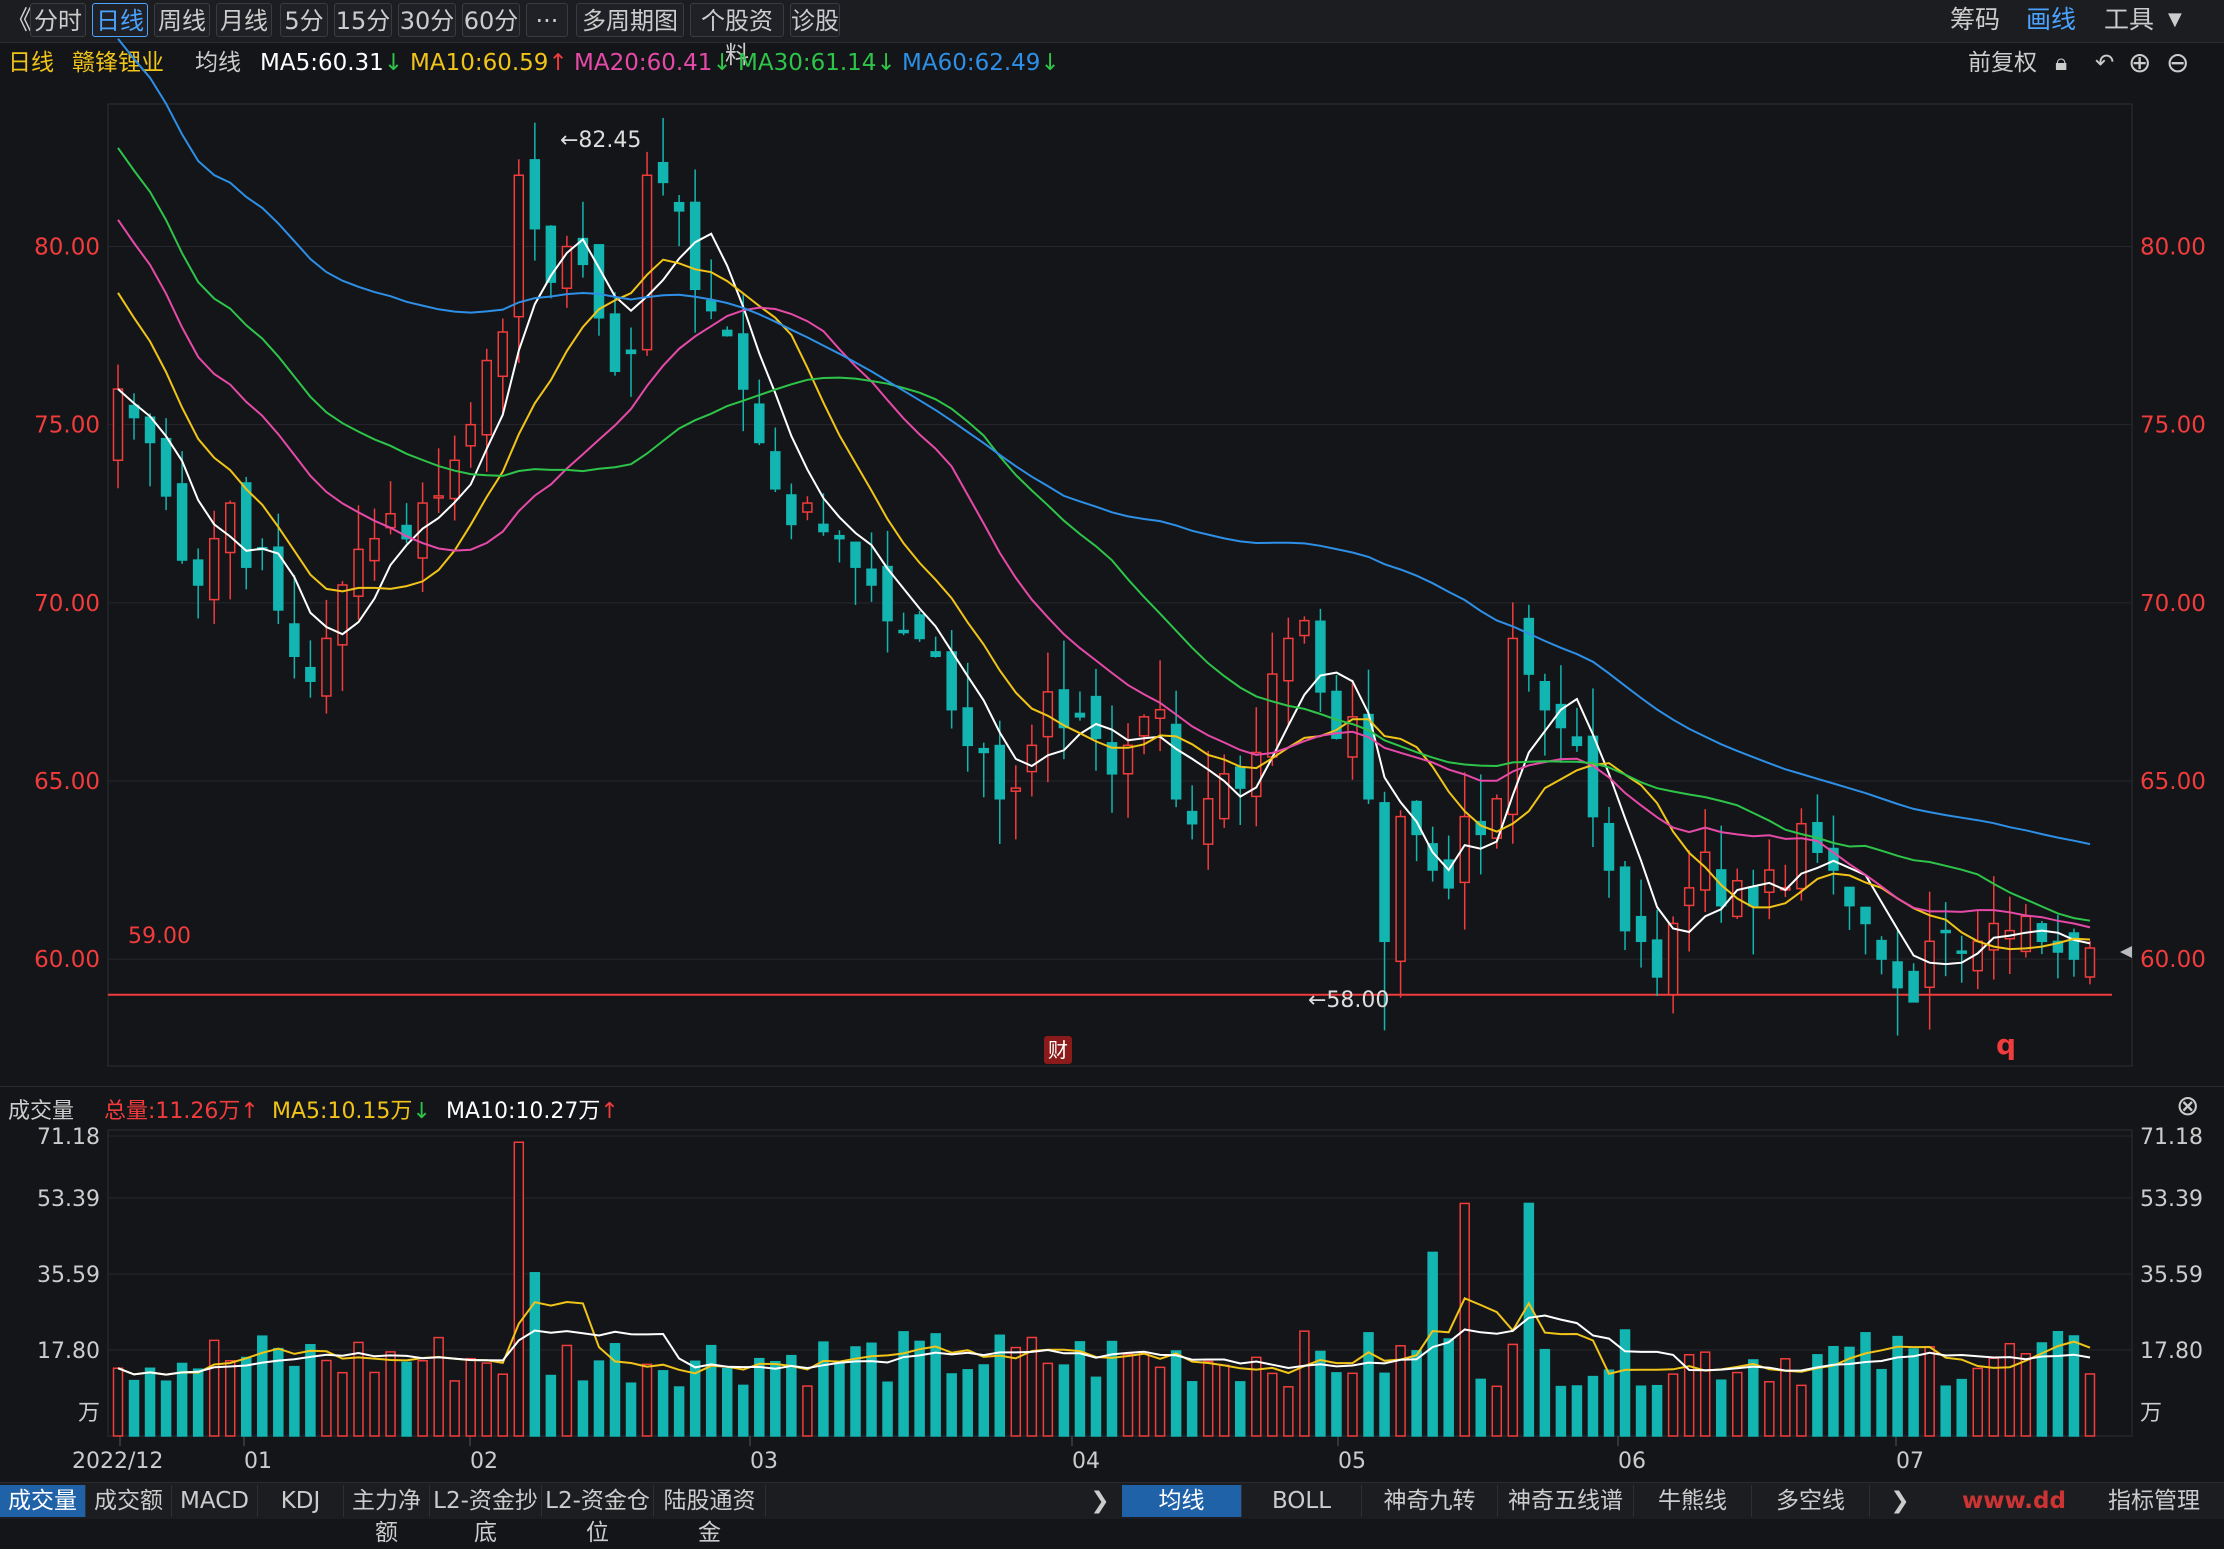 Image resolution: width=2224 pixels, height=1549 pixels. Describe the element at coordinates (815, 20) in the screenshot. I see `tab-11: 诊股` at that location.